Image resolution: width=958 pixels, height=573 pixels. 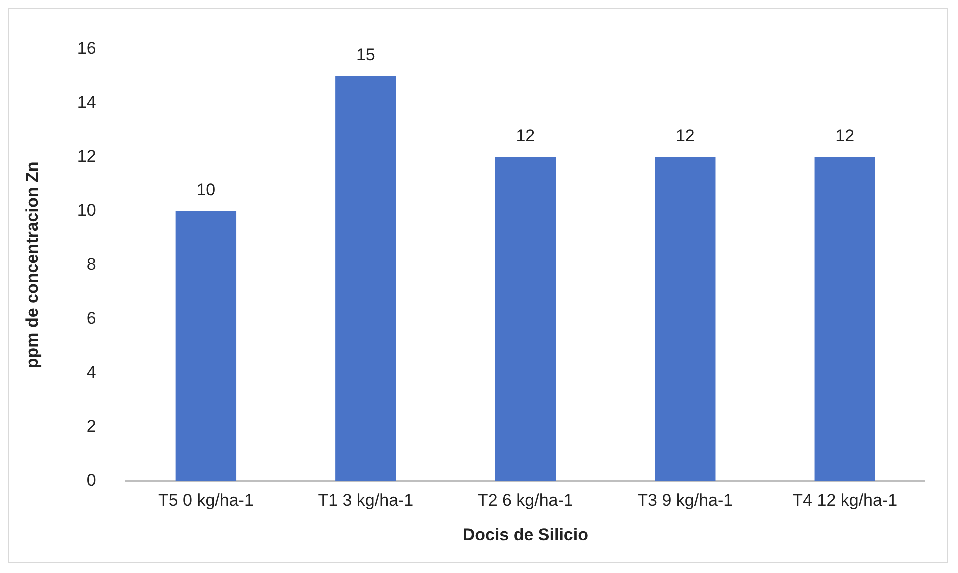 What do you see at coordinates (86, 102) in the screenshot?
I see `y-tick-label: 14` at bounding box center [86, 102].